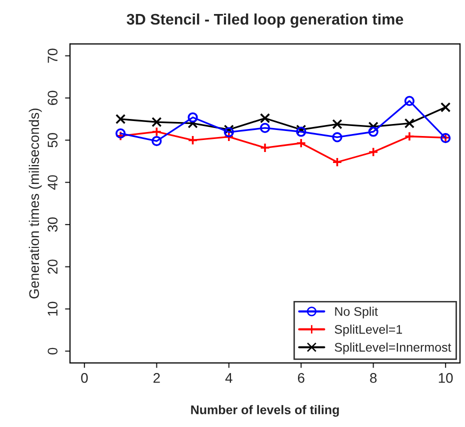 This screenshot has width=465, height=427. Describe the element at coordinates (265, 411) in the screenshot. I see `x-axis-title: Number of levels of tiling` at that location.